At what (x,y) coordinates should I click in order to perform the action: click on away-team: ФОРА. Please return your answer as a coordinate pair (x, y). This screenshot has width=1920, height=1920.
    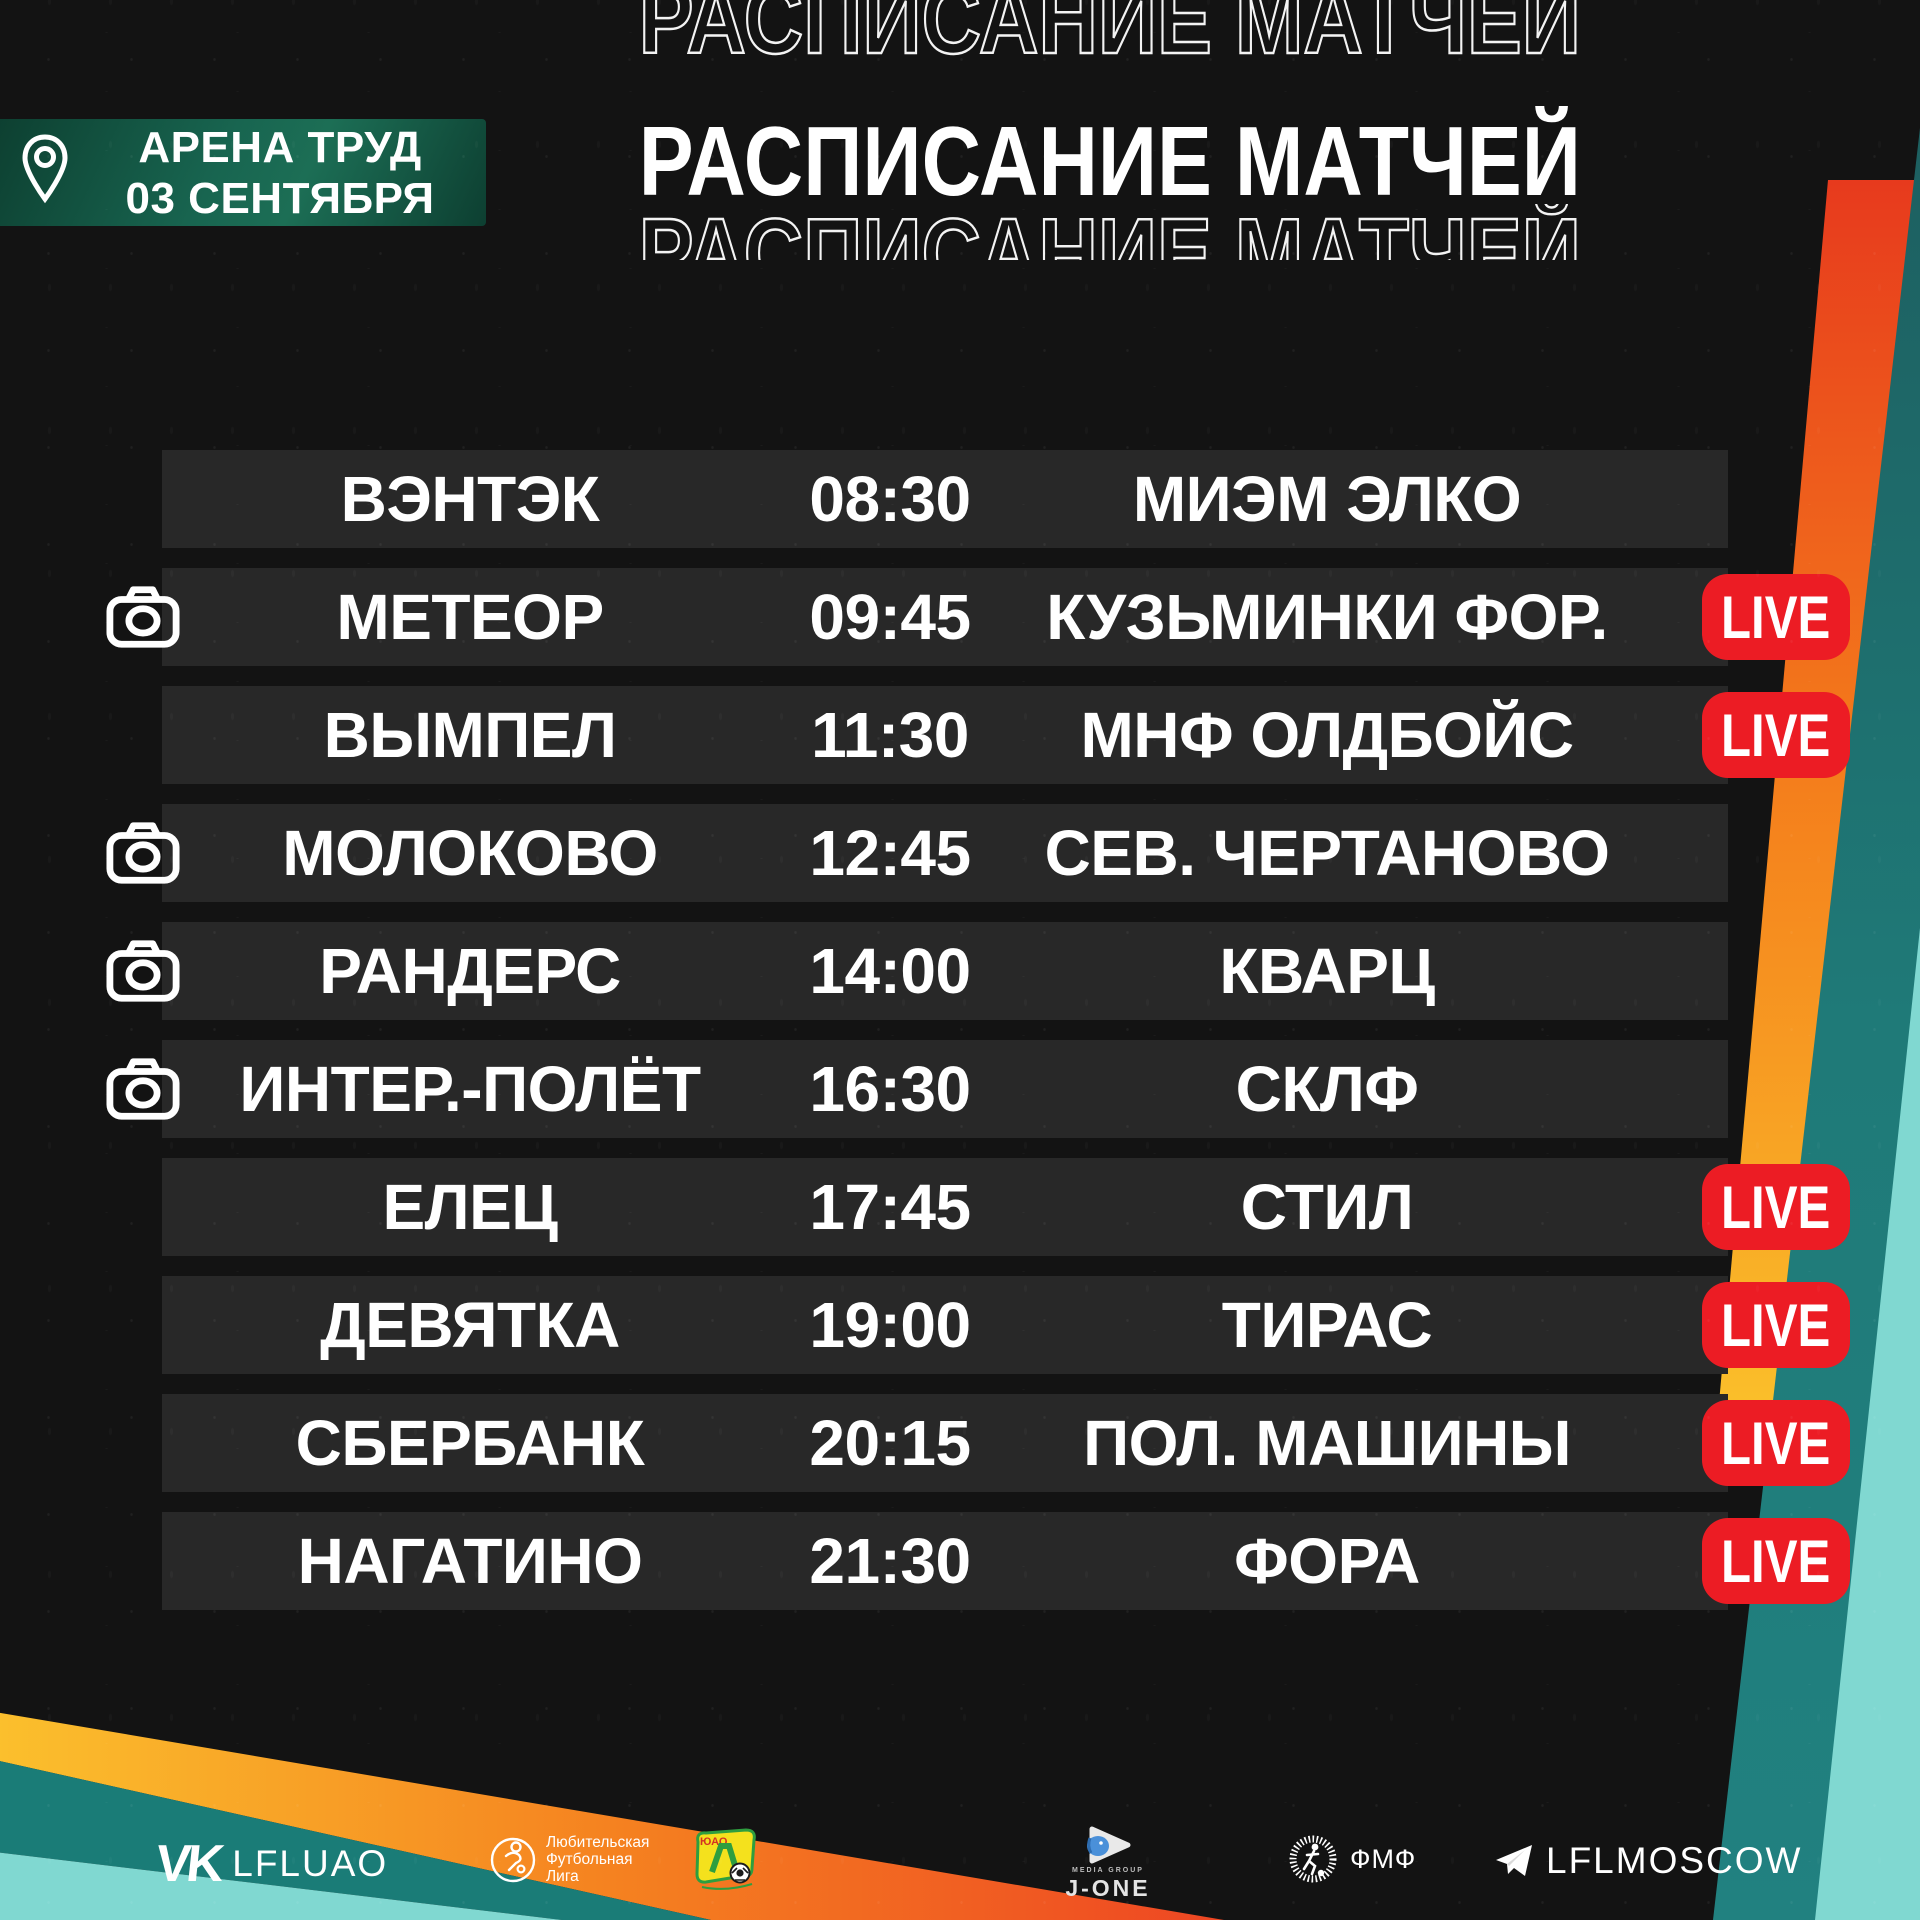
    Looking at the image, I should click on (1327, 1561).